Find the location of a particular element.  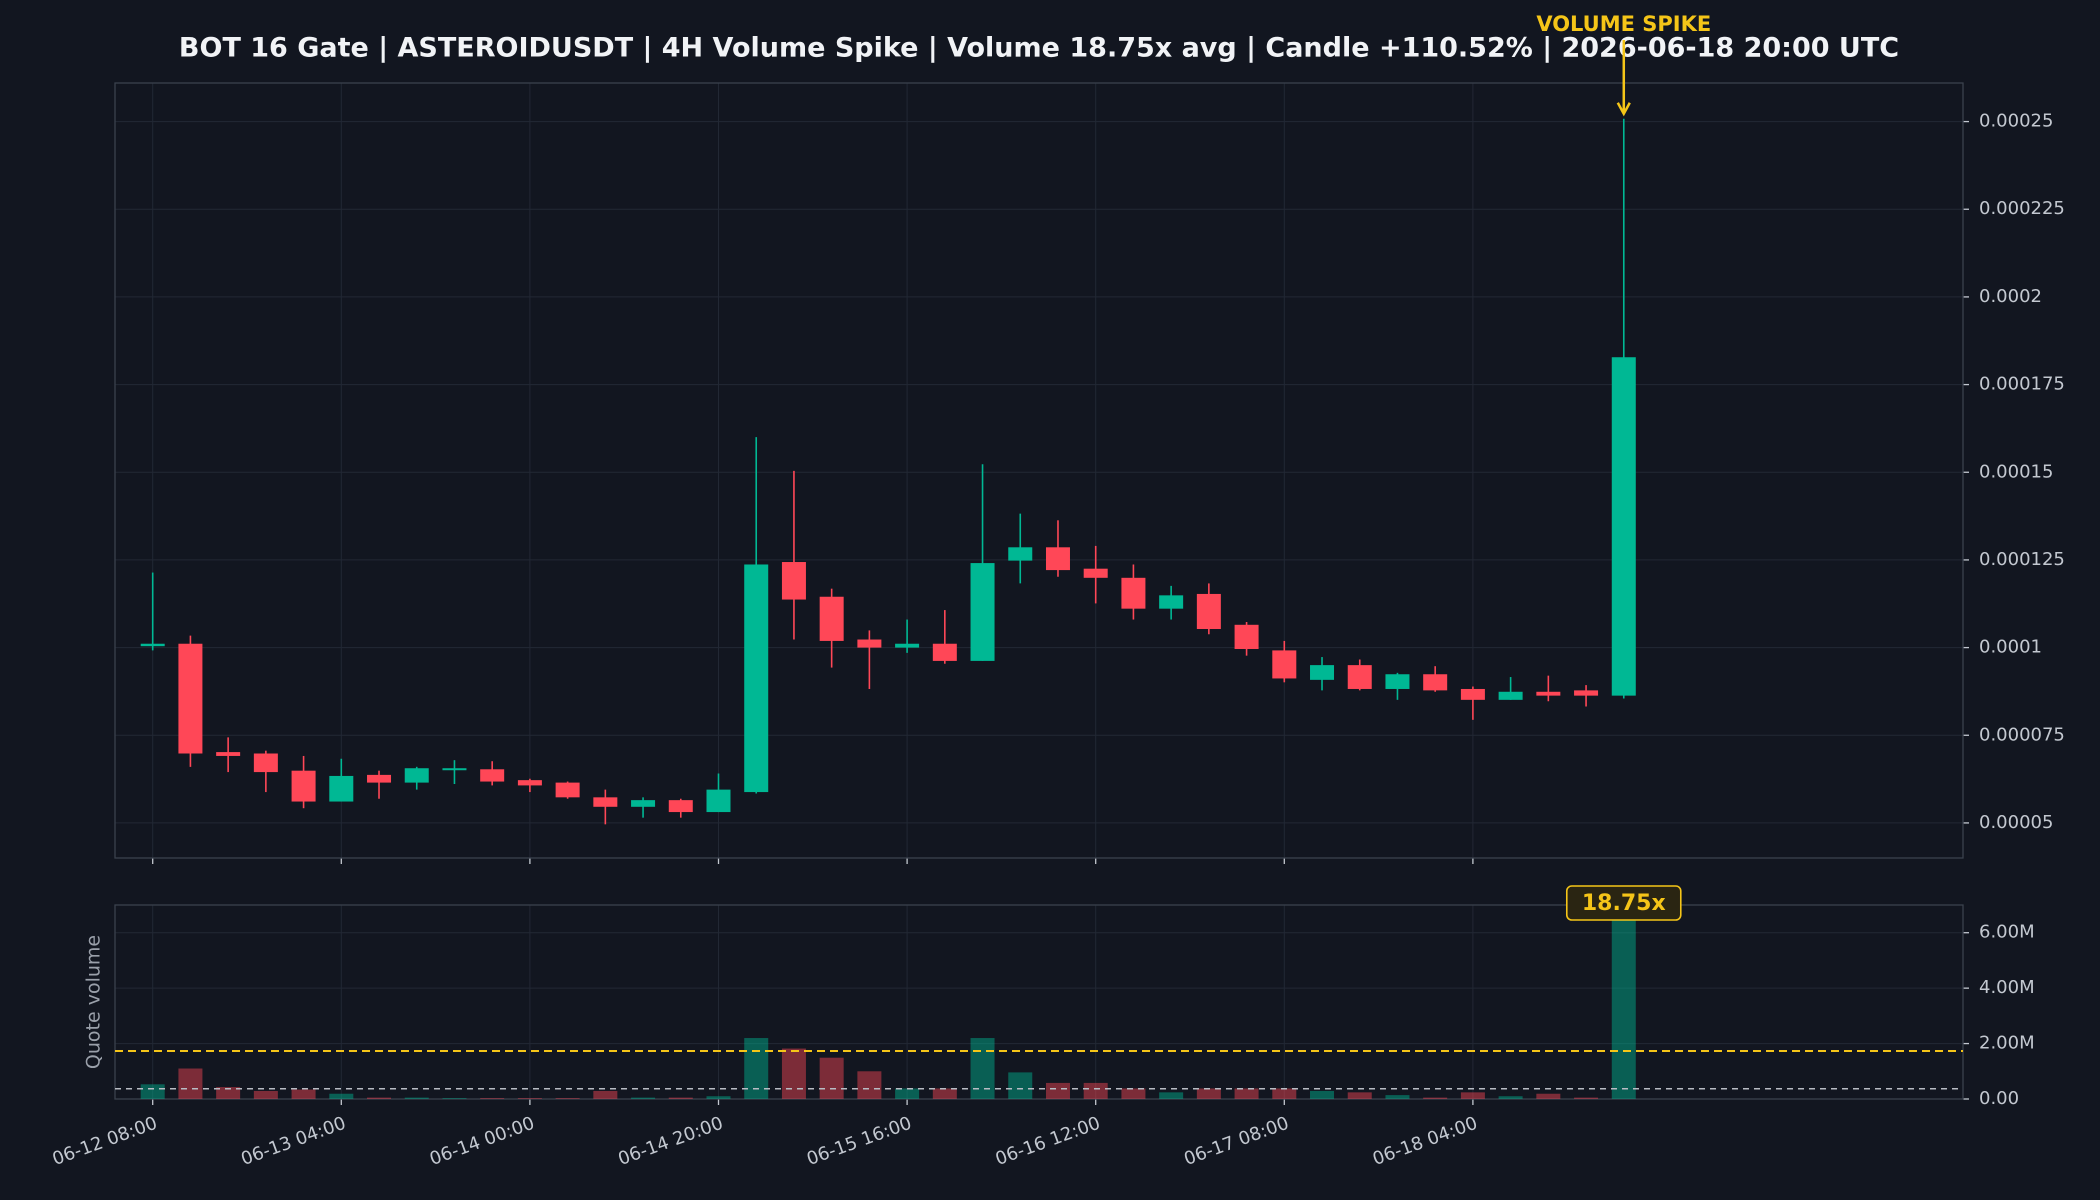

annotation-box is located at coordinates (1623, 903).